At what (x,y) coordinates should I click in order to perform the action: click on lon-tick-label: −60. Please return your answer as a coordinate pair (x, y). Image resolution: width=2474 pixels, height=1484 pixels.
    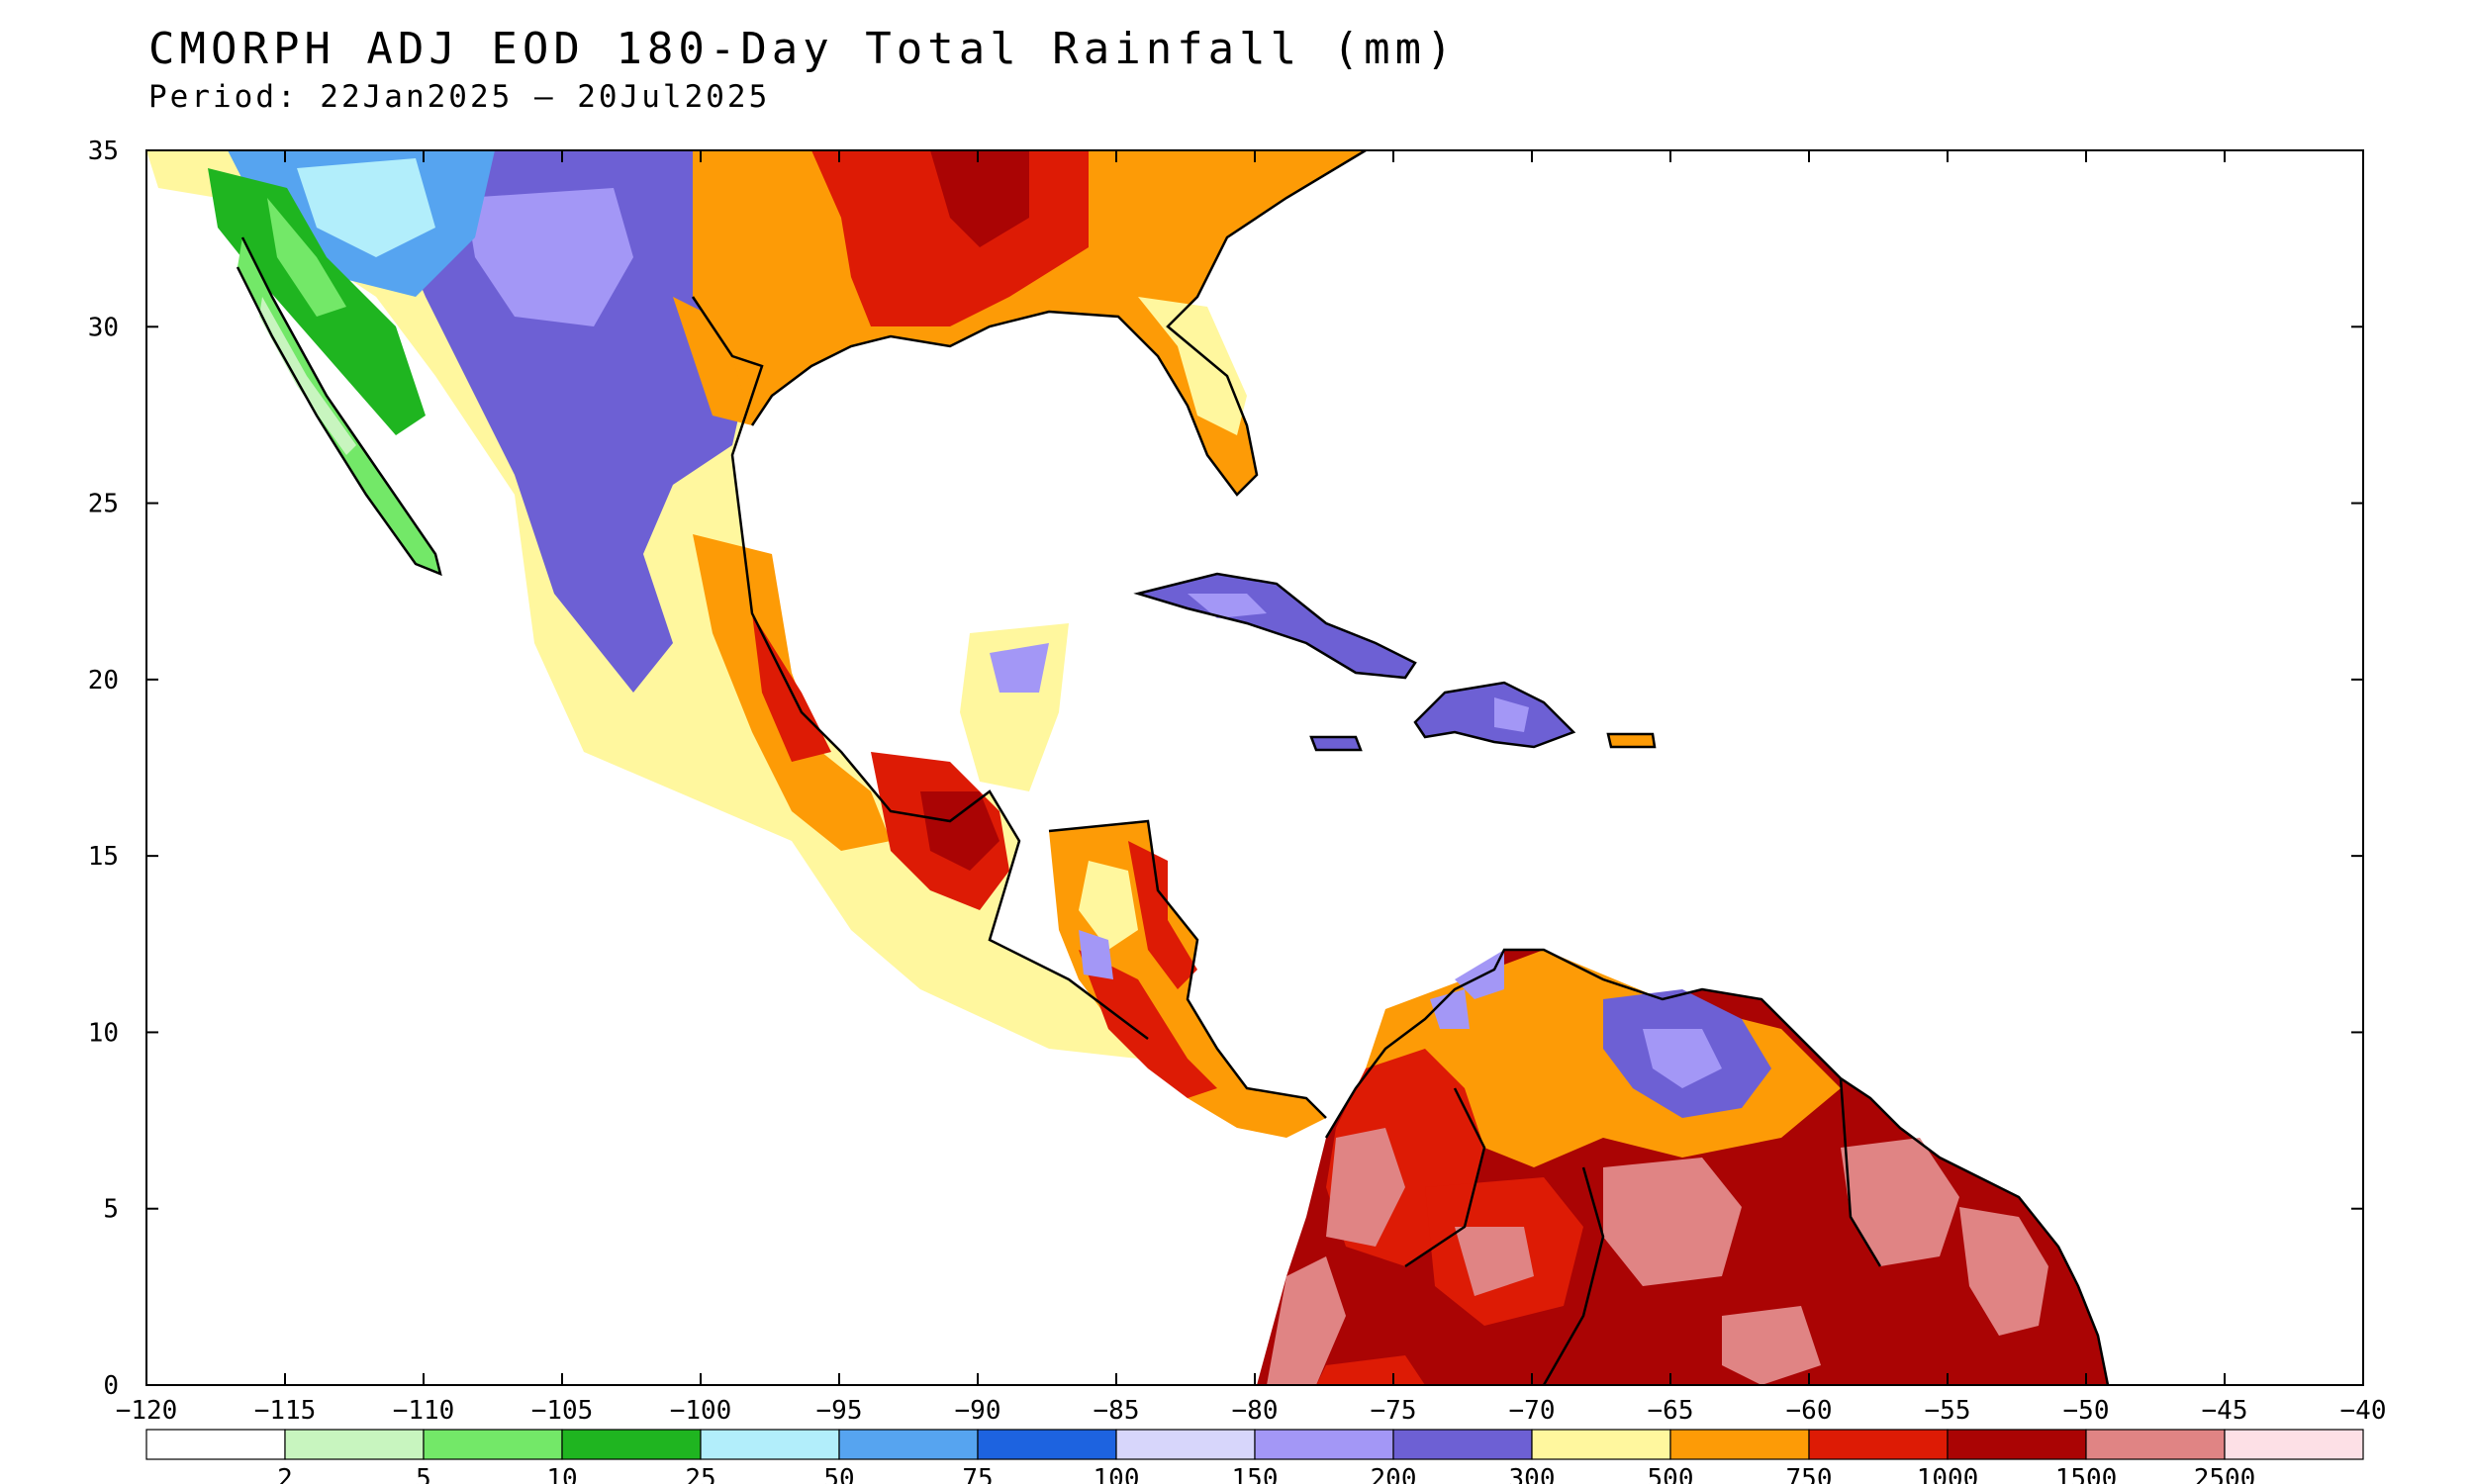
    Looking at the image, I should click on (1810, 1411).